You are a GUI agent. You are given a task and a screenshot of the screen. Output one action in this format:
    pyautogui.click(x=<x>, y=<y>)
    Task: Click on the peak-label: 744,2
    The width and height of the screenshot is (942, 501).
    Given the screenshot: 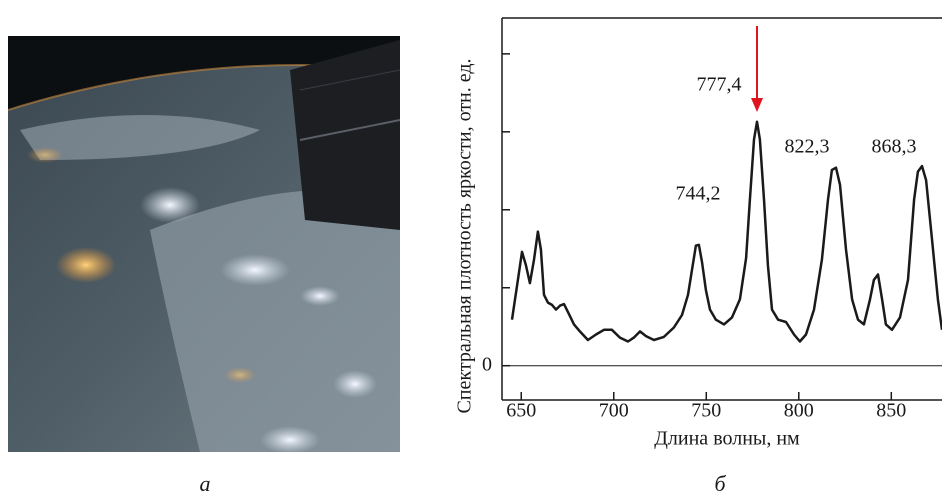 What is the action you would take?
    pyautogui.click(x=698, y=194)
    